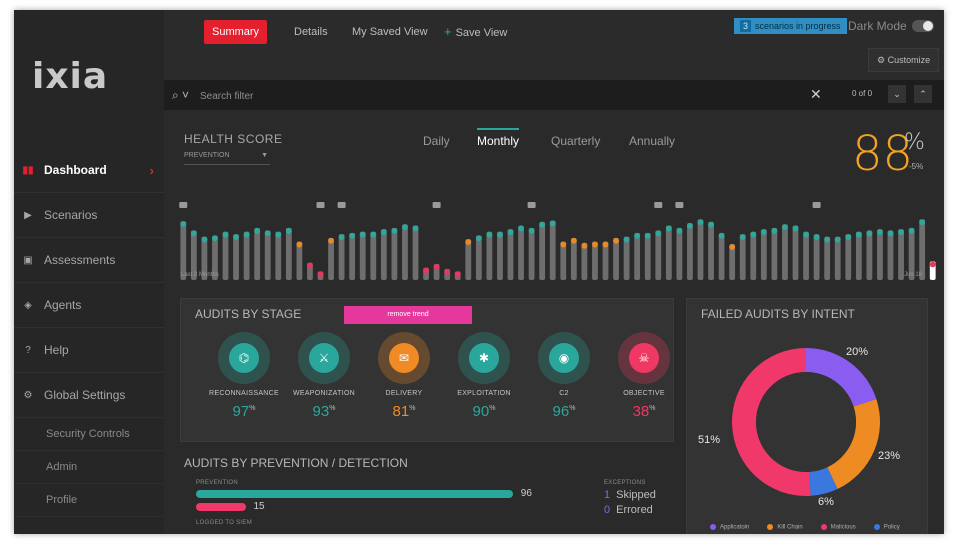  What do you see at coordinates (897, 94) in the screenshot?
I see `chevron-down-icon: ⌄` at bounding box center [897, 94].